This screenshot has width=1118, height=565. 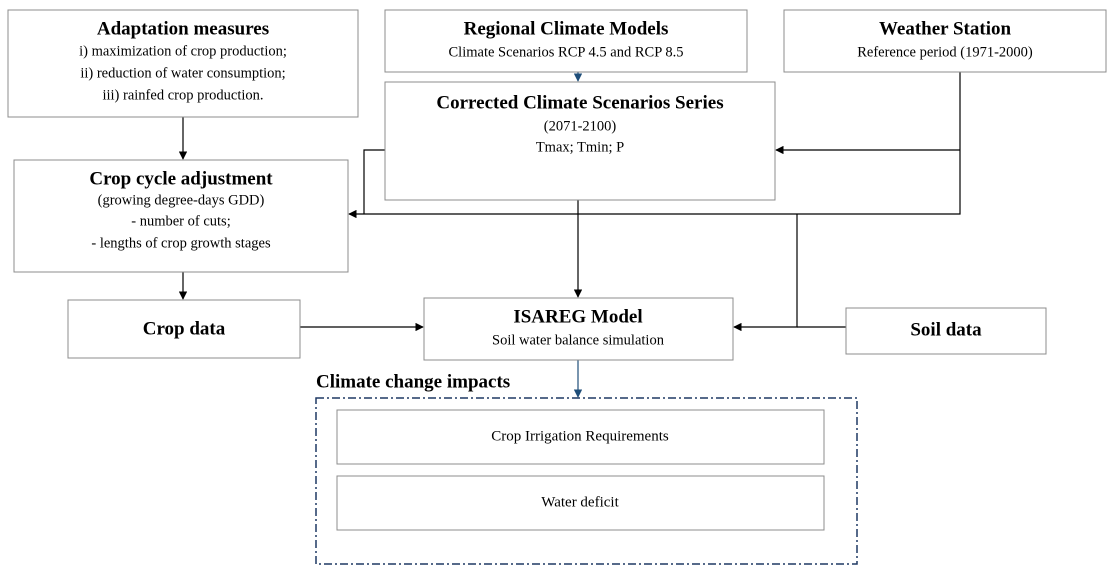 I want to click on impacts-frame, so click(x=586, y=481).